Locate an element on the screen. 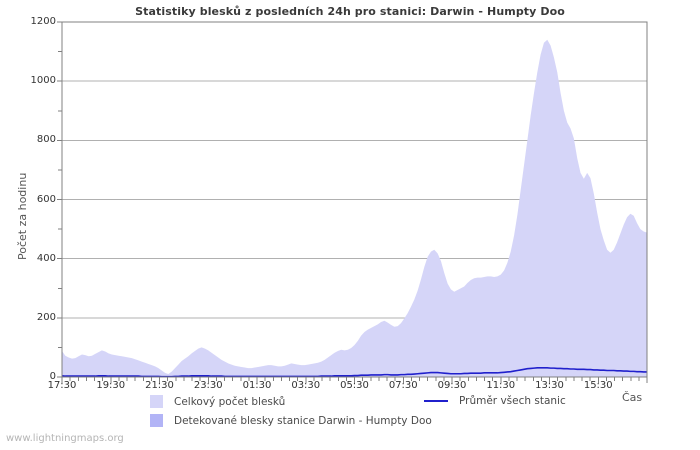 The height and width of the screenshot is (450, 700). x-tick-label: 17:30 is located at coordinates (62, 385).